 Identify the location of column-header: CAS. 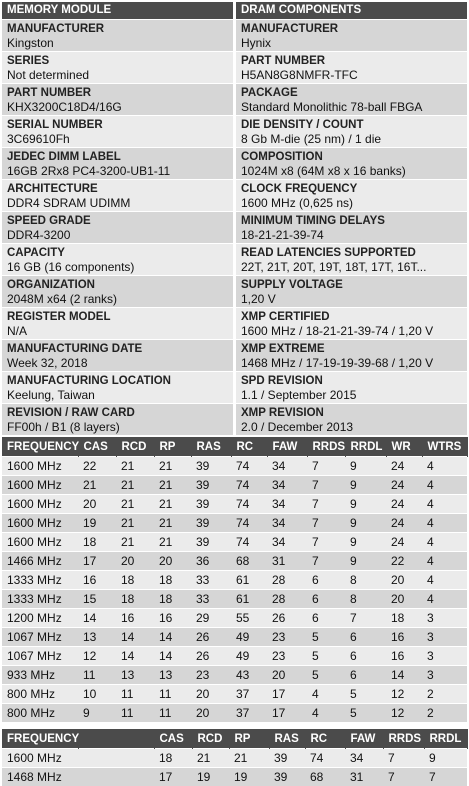
(97, 447).